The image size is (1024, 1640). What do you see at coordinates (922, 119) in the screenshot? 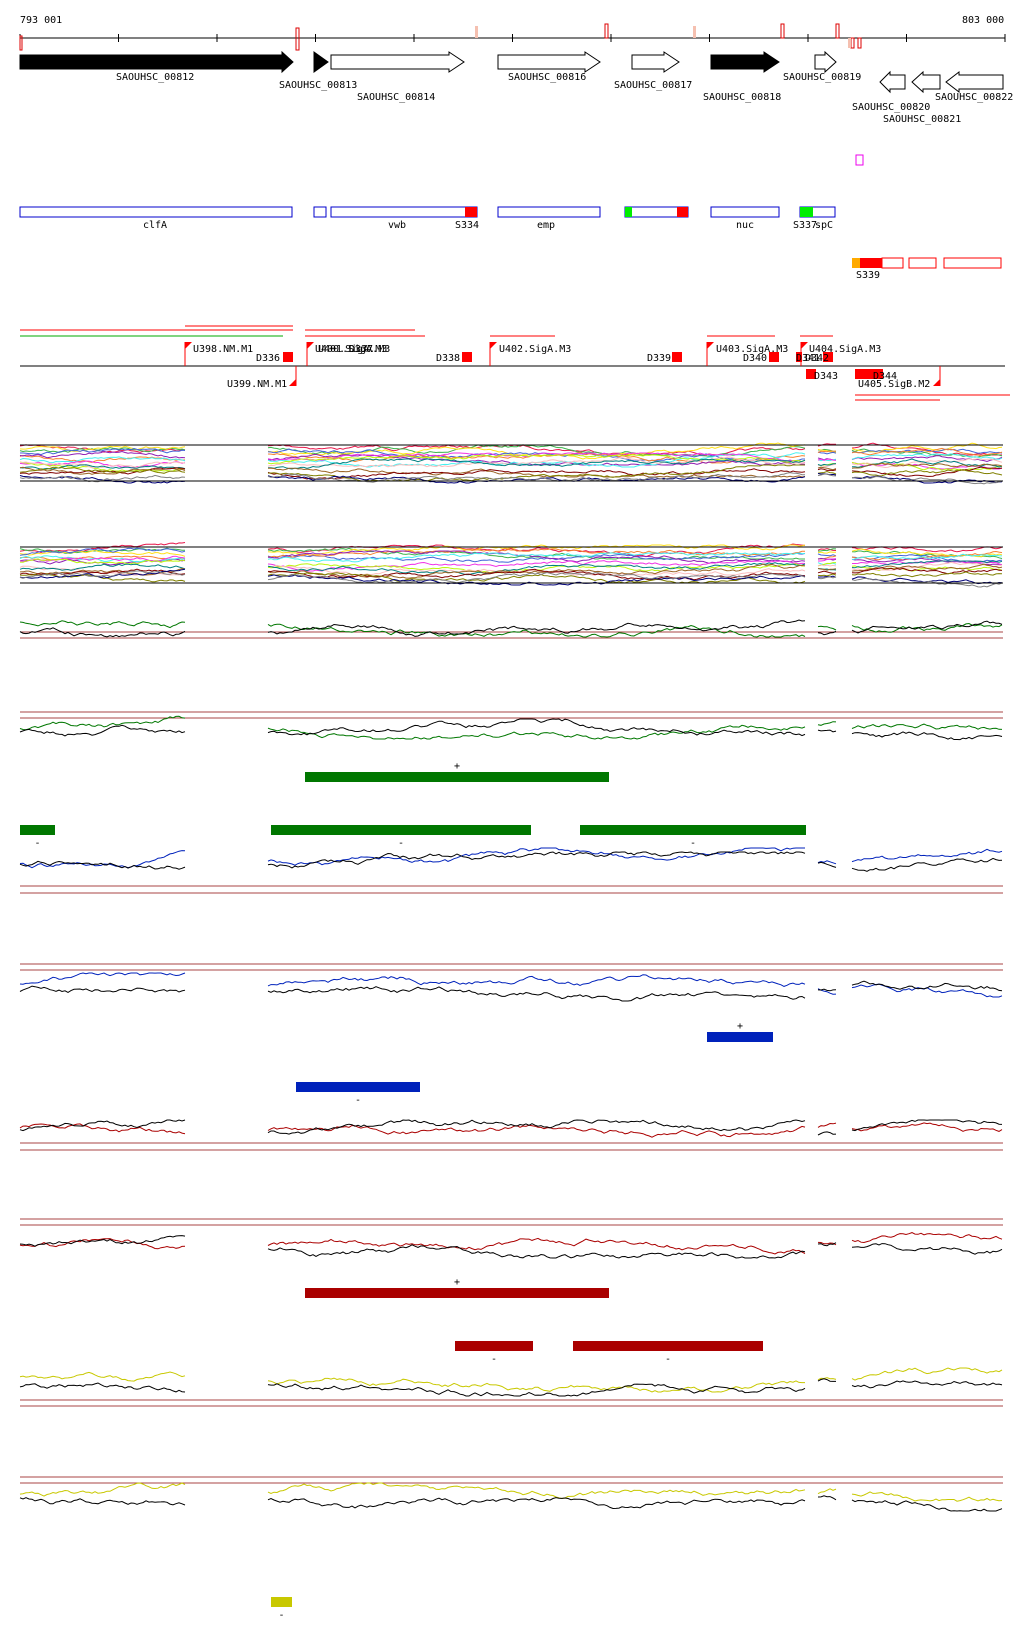
I see `gene-label: SAOUHSC_00821` at bounding box center [922, 119].